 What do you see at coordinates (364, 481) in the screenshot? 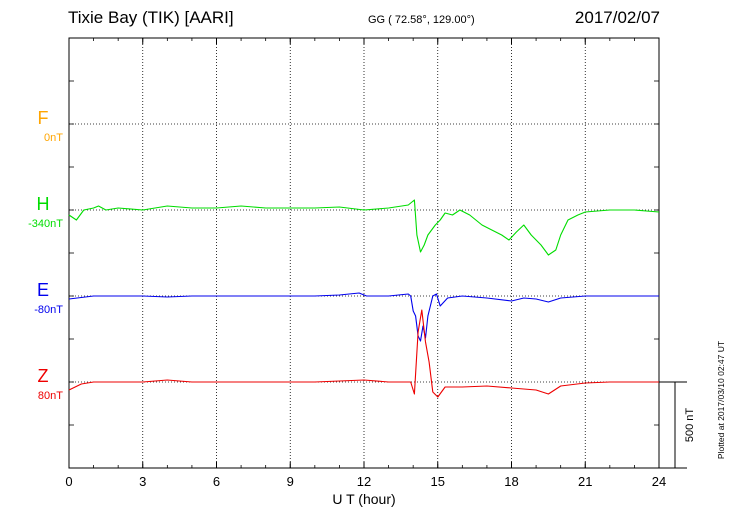
I see `x-tick-label: 12` at bounding box center [364, 481].